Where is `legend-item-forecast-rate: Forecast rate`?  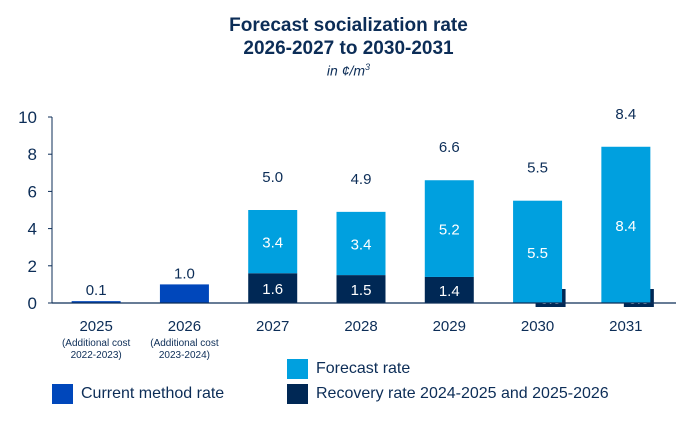 legend-item-forecast-rate: Forecast rate is located at coordinates (348, 369).